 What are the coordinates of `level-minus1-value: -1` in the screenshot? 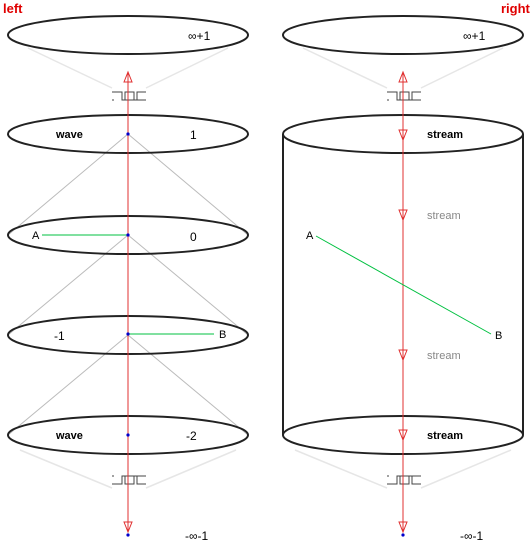 It's located at (59, 336).